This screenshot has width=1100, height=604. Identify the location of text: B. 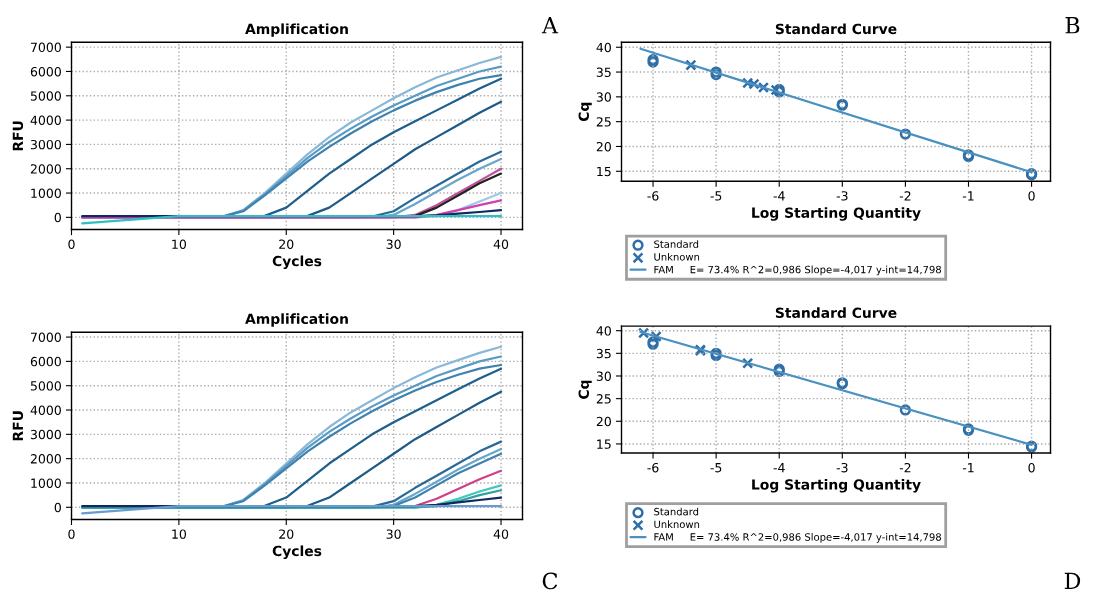
(1072, 25).